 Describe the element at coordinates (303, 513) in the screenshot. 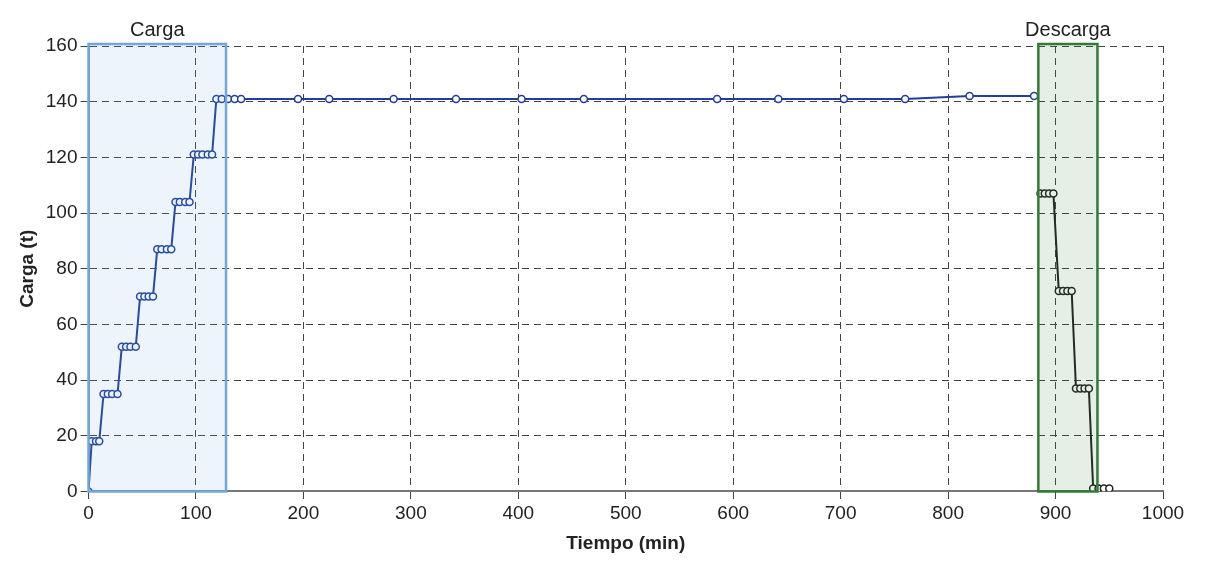

I see `x-tick-label: 200` at that location.